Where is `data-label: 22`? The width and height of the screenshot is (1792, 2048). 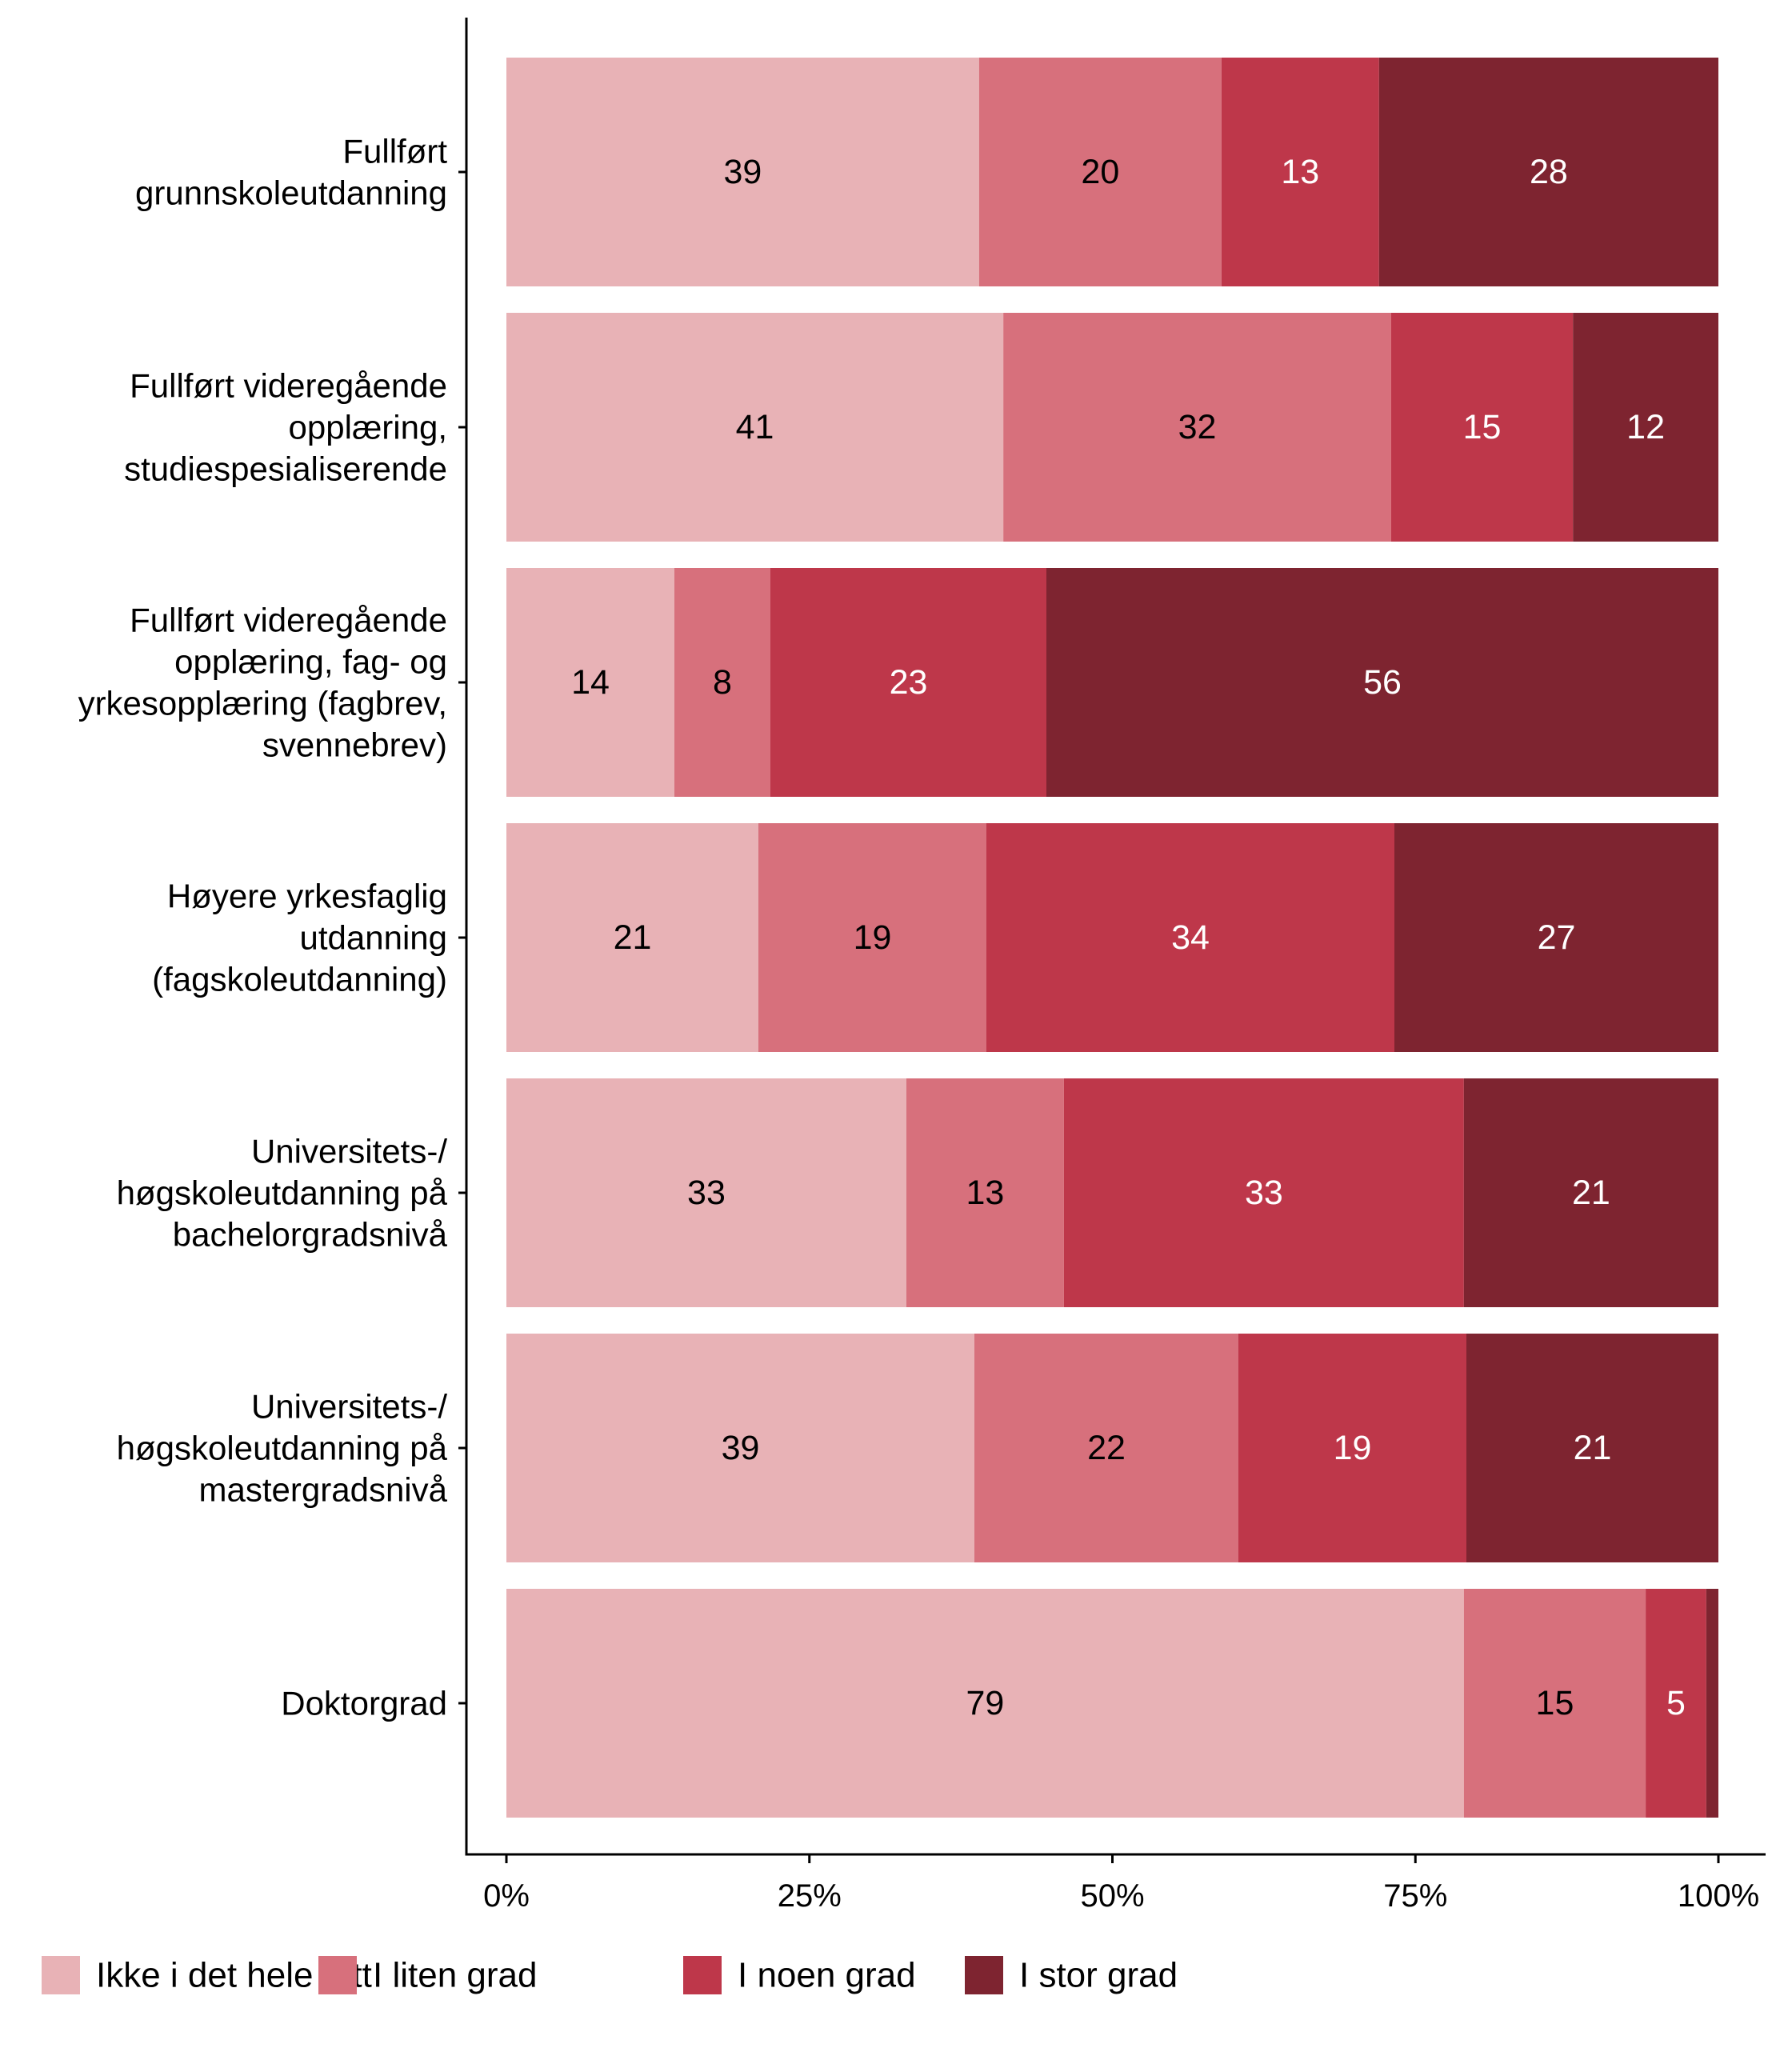
data-label: 22 is located at coordinates (1106, 1448).